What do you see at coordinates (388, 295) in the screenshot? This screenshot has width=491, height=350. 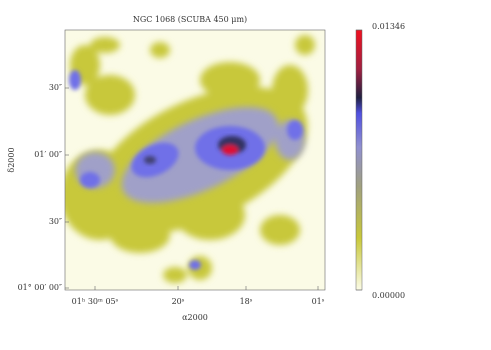 I see `colorbar-tick-label: 0.00000` at bounding box center [388, 295].